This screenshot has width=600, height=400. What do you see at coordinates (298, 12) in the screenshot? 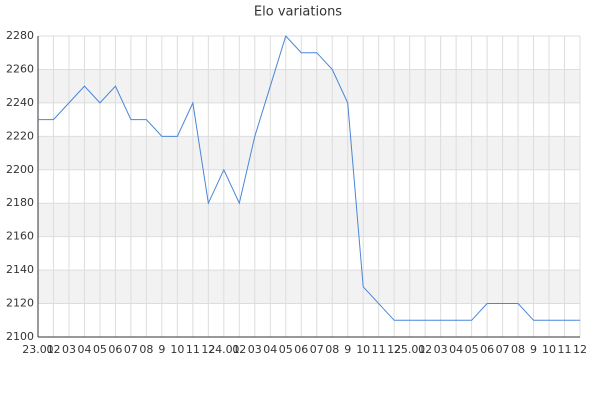
I see `chart-title: Elo variations` at bounding box center [298, 12].